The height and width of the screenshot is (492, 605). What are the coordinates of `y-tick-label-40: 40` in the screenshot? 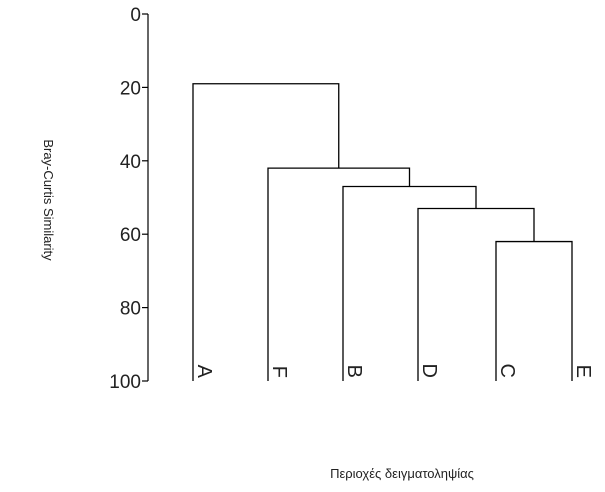 It's located at (130, 162).